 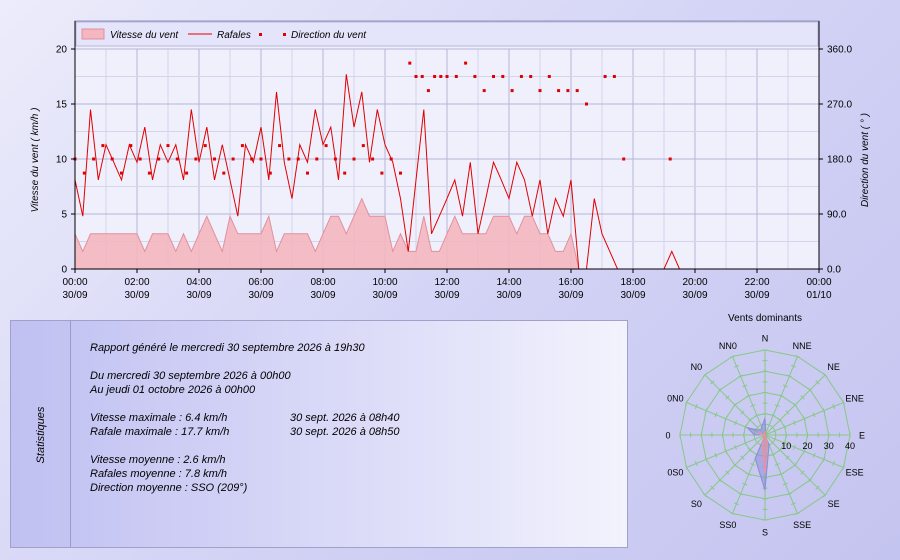 I want to click on rose-direction-label: N, so click(x=765, y=339).